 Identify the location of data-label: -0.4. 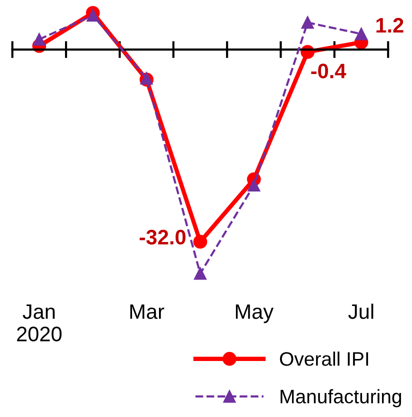
(328, 71).